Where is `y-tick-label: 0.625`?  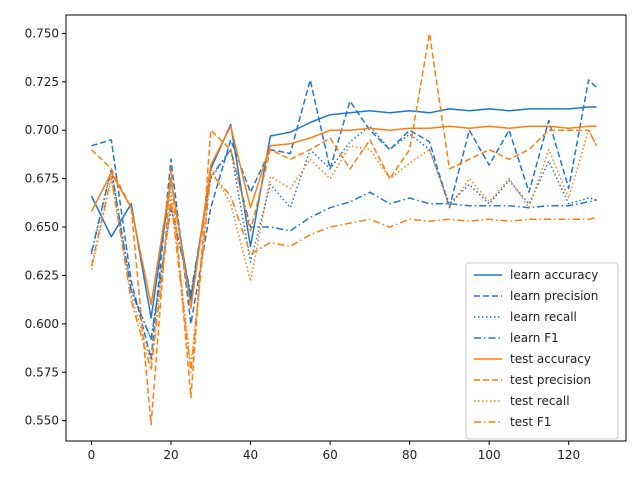 y-tick-label: 0.625 is located at coordinates (42, 275).